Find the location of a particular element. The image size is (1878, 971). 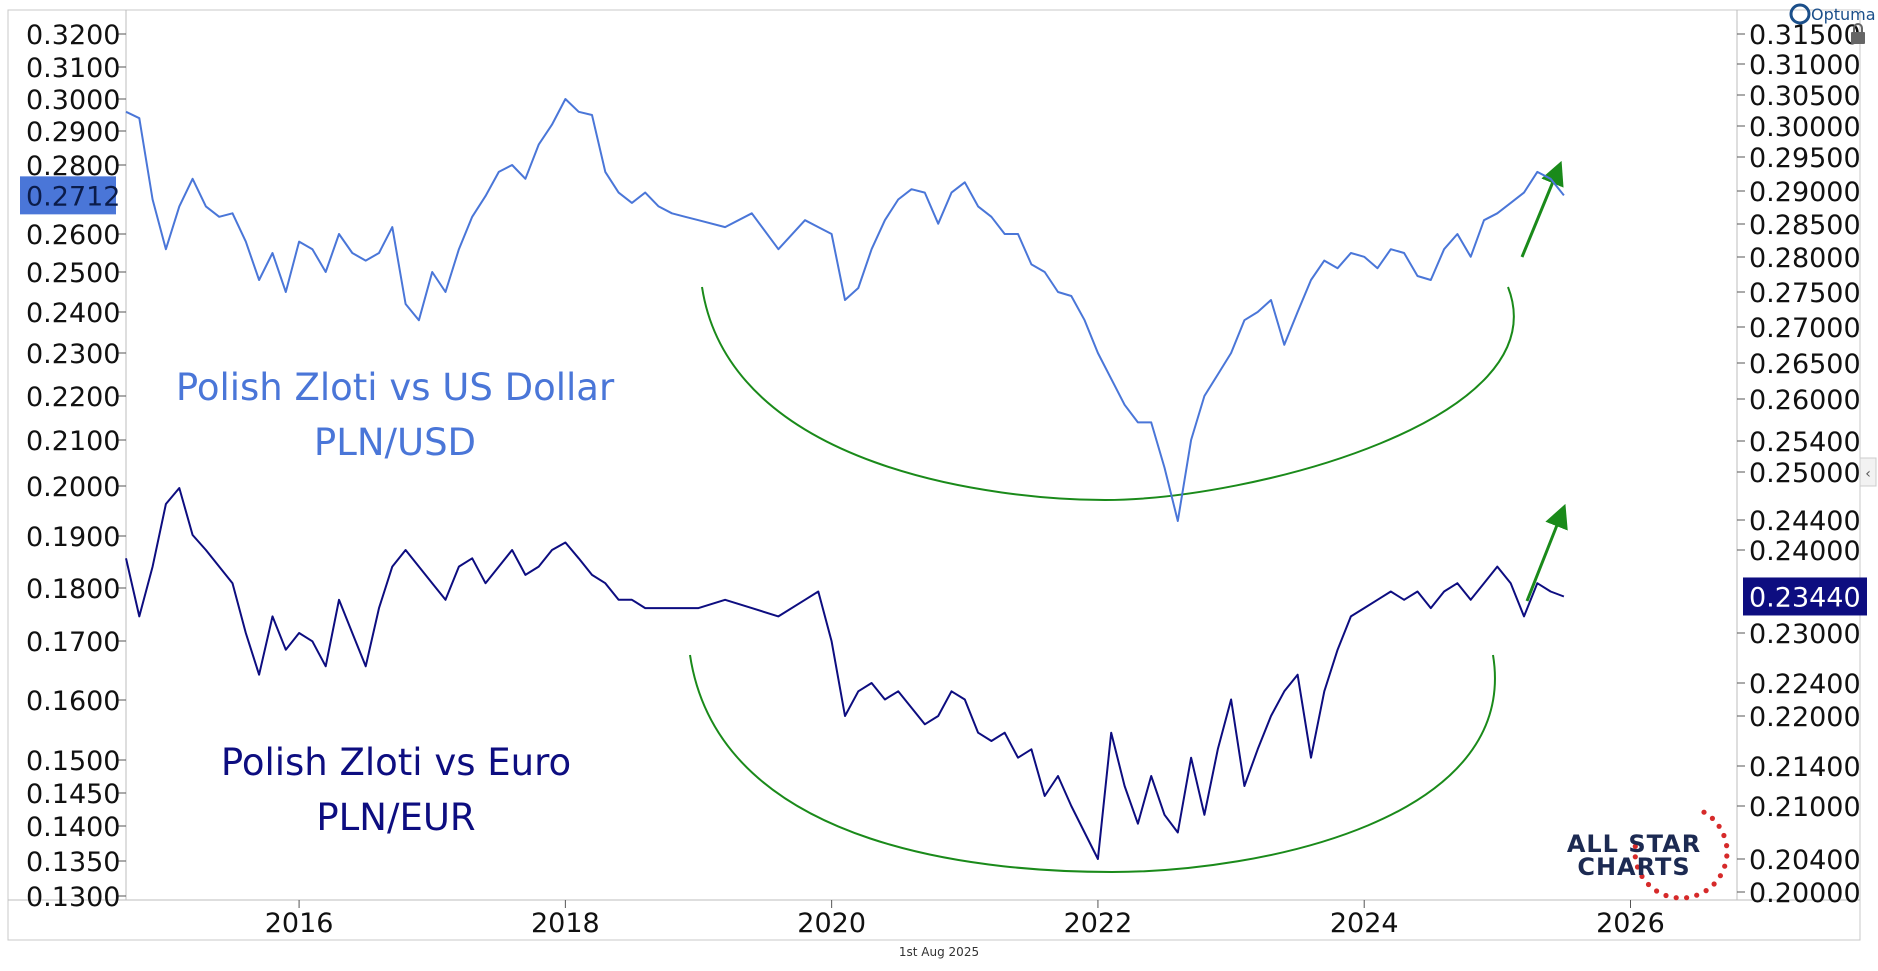

collapse-panel-handle: ‹ is located at coordinates (1868, 472).